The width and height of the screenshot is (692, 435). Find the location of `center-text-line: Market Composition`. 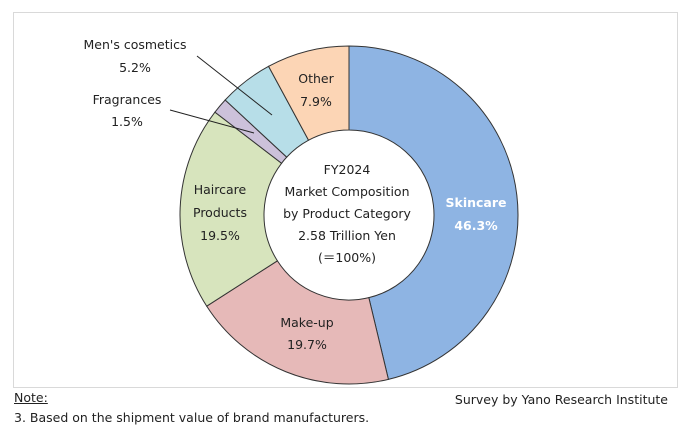

center-text-line: Market Composition is located at coordinates (346, 191).